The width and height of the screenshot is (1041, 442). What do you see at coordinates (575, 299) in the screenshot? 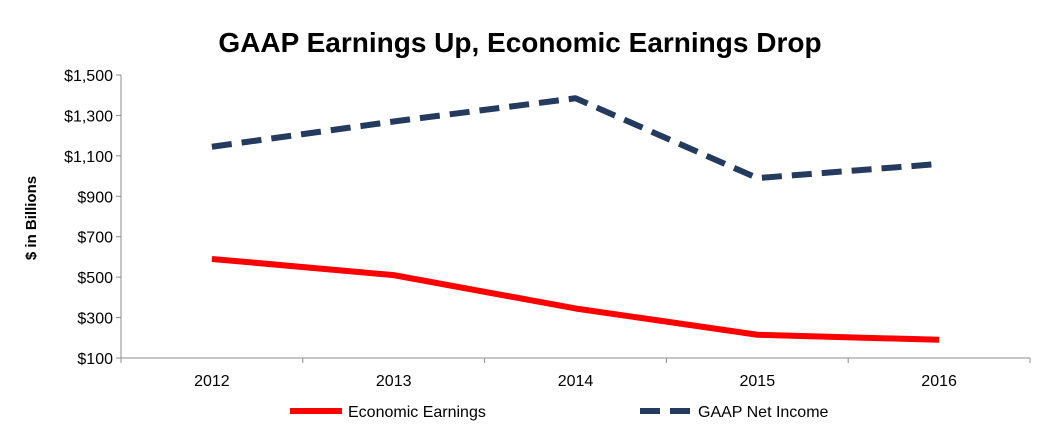
I see `series-line-economic-earnings` at bounding box center [575, 299].